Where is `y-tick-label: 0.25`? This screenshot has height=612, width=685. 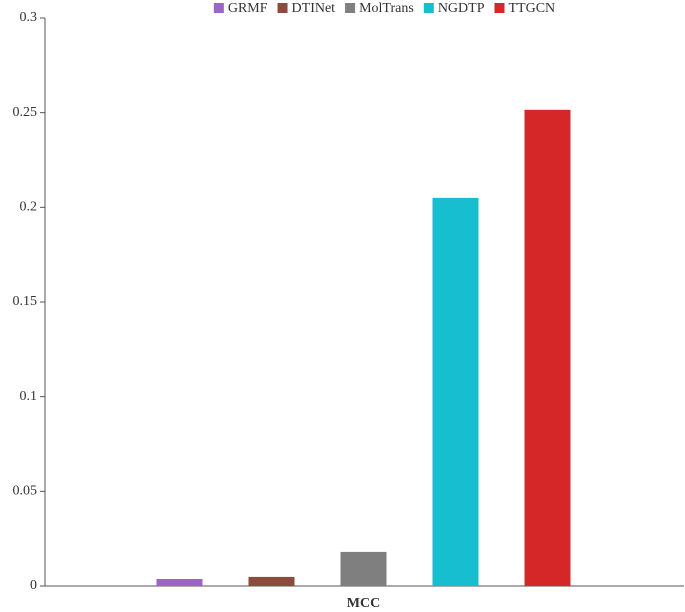 y-tick-label: 0.25 is located at coordinates (25, 112).